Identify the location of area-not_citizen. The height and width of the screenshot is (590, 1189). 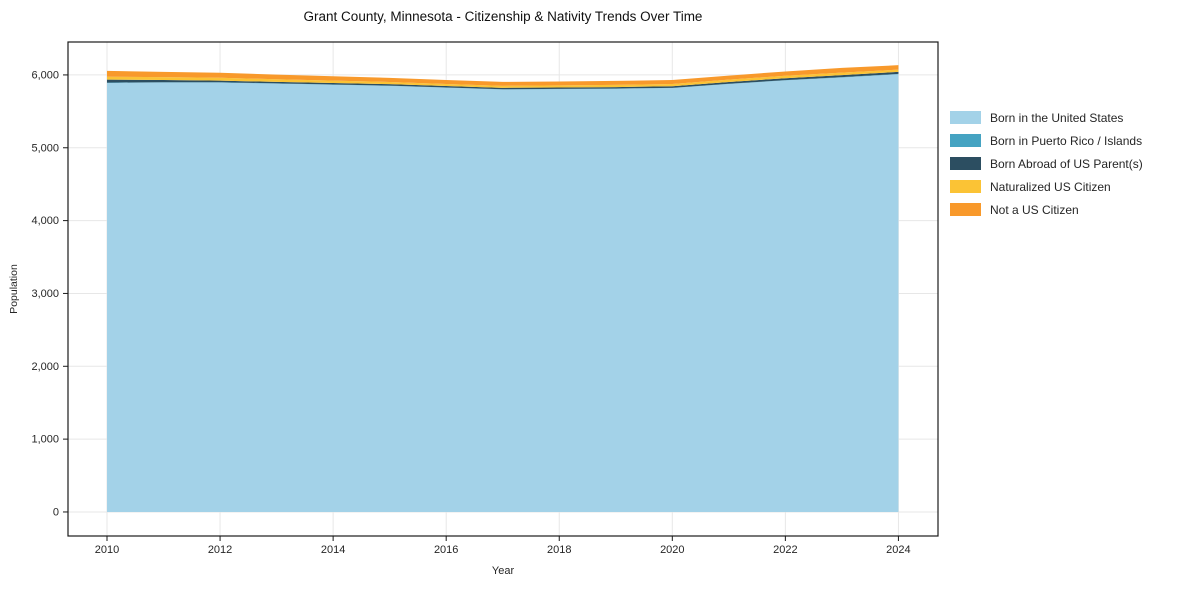
(503, 75).